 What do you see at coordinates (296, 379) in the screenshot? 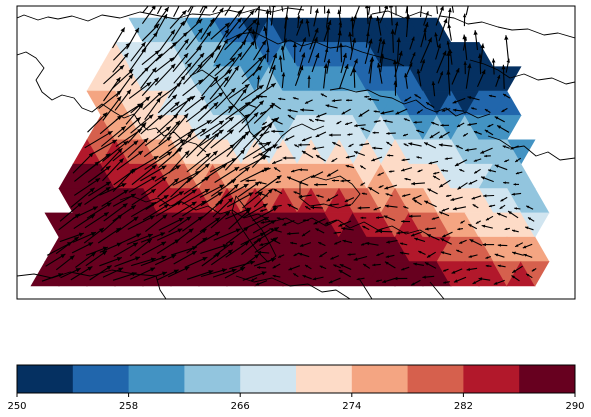
I see `colorbar-frame` at bounding box center [296, 379].